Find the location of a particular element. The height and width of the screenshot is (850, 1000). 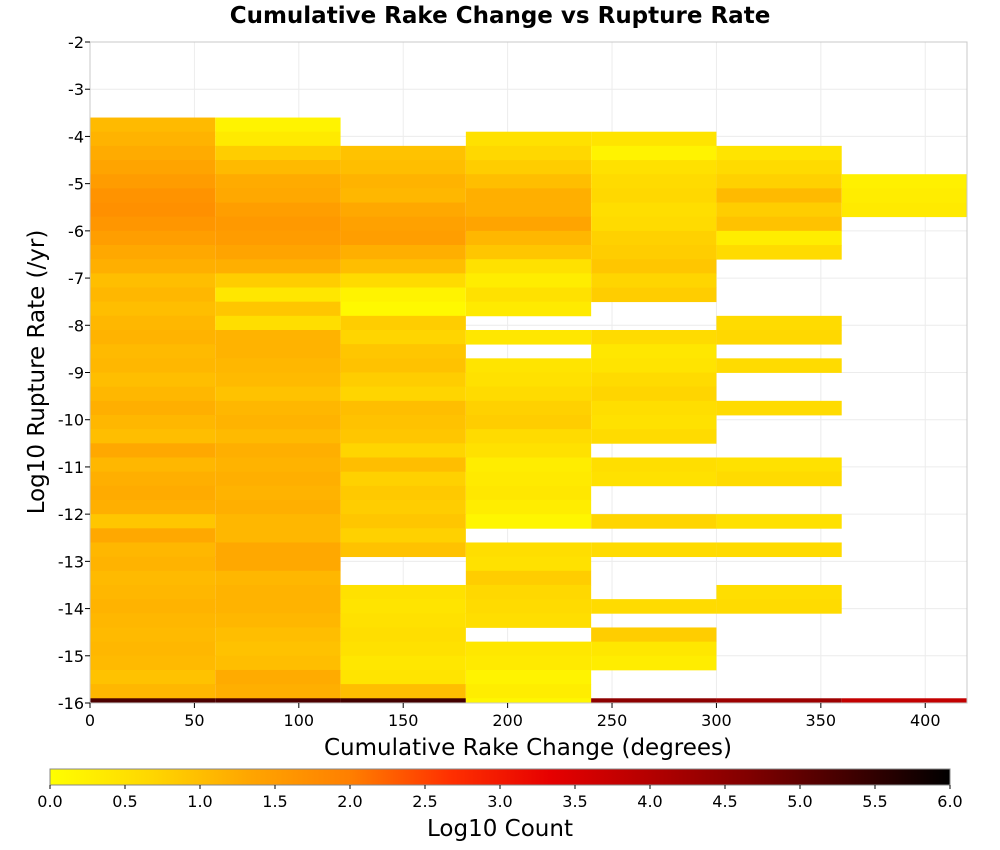

colorbar-tick-label: 2.0 is located at coordinates (349, 801).